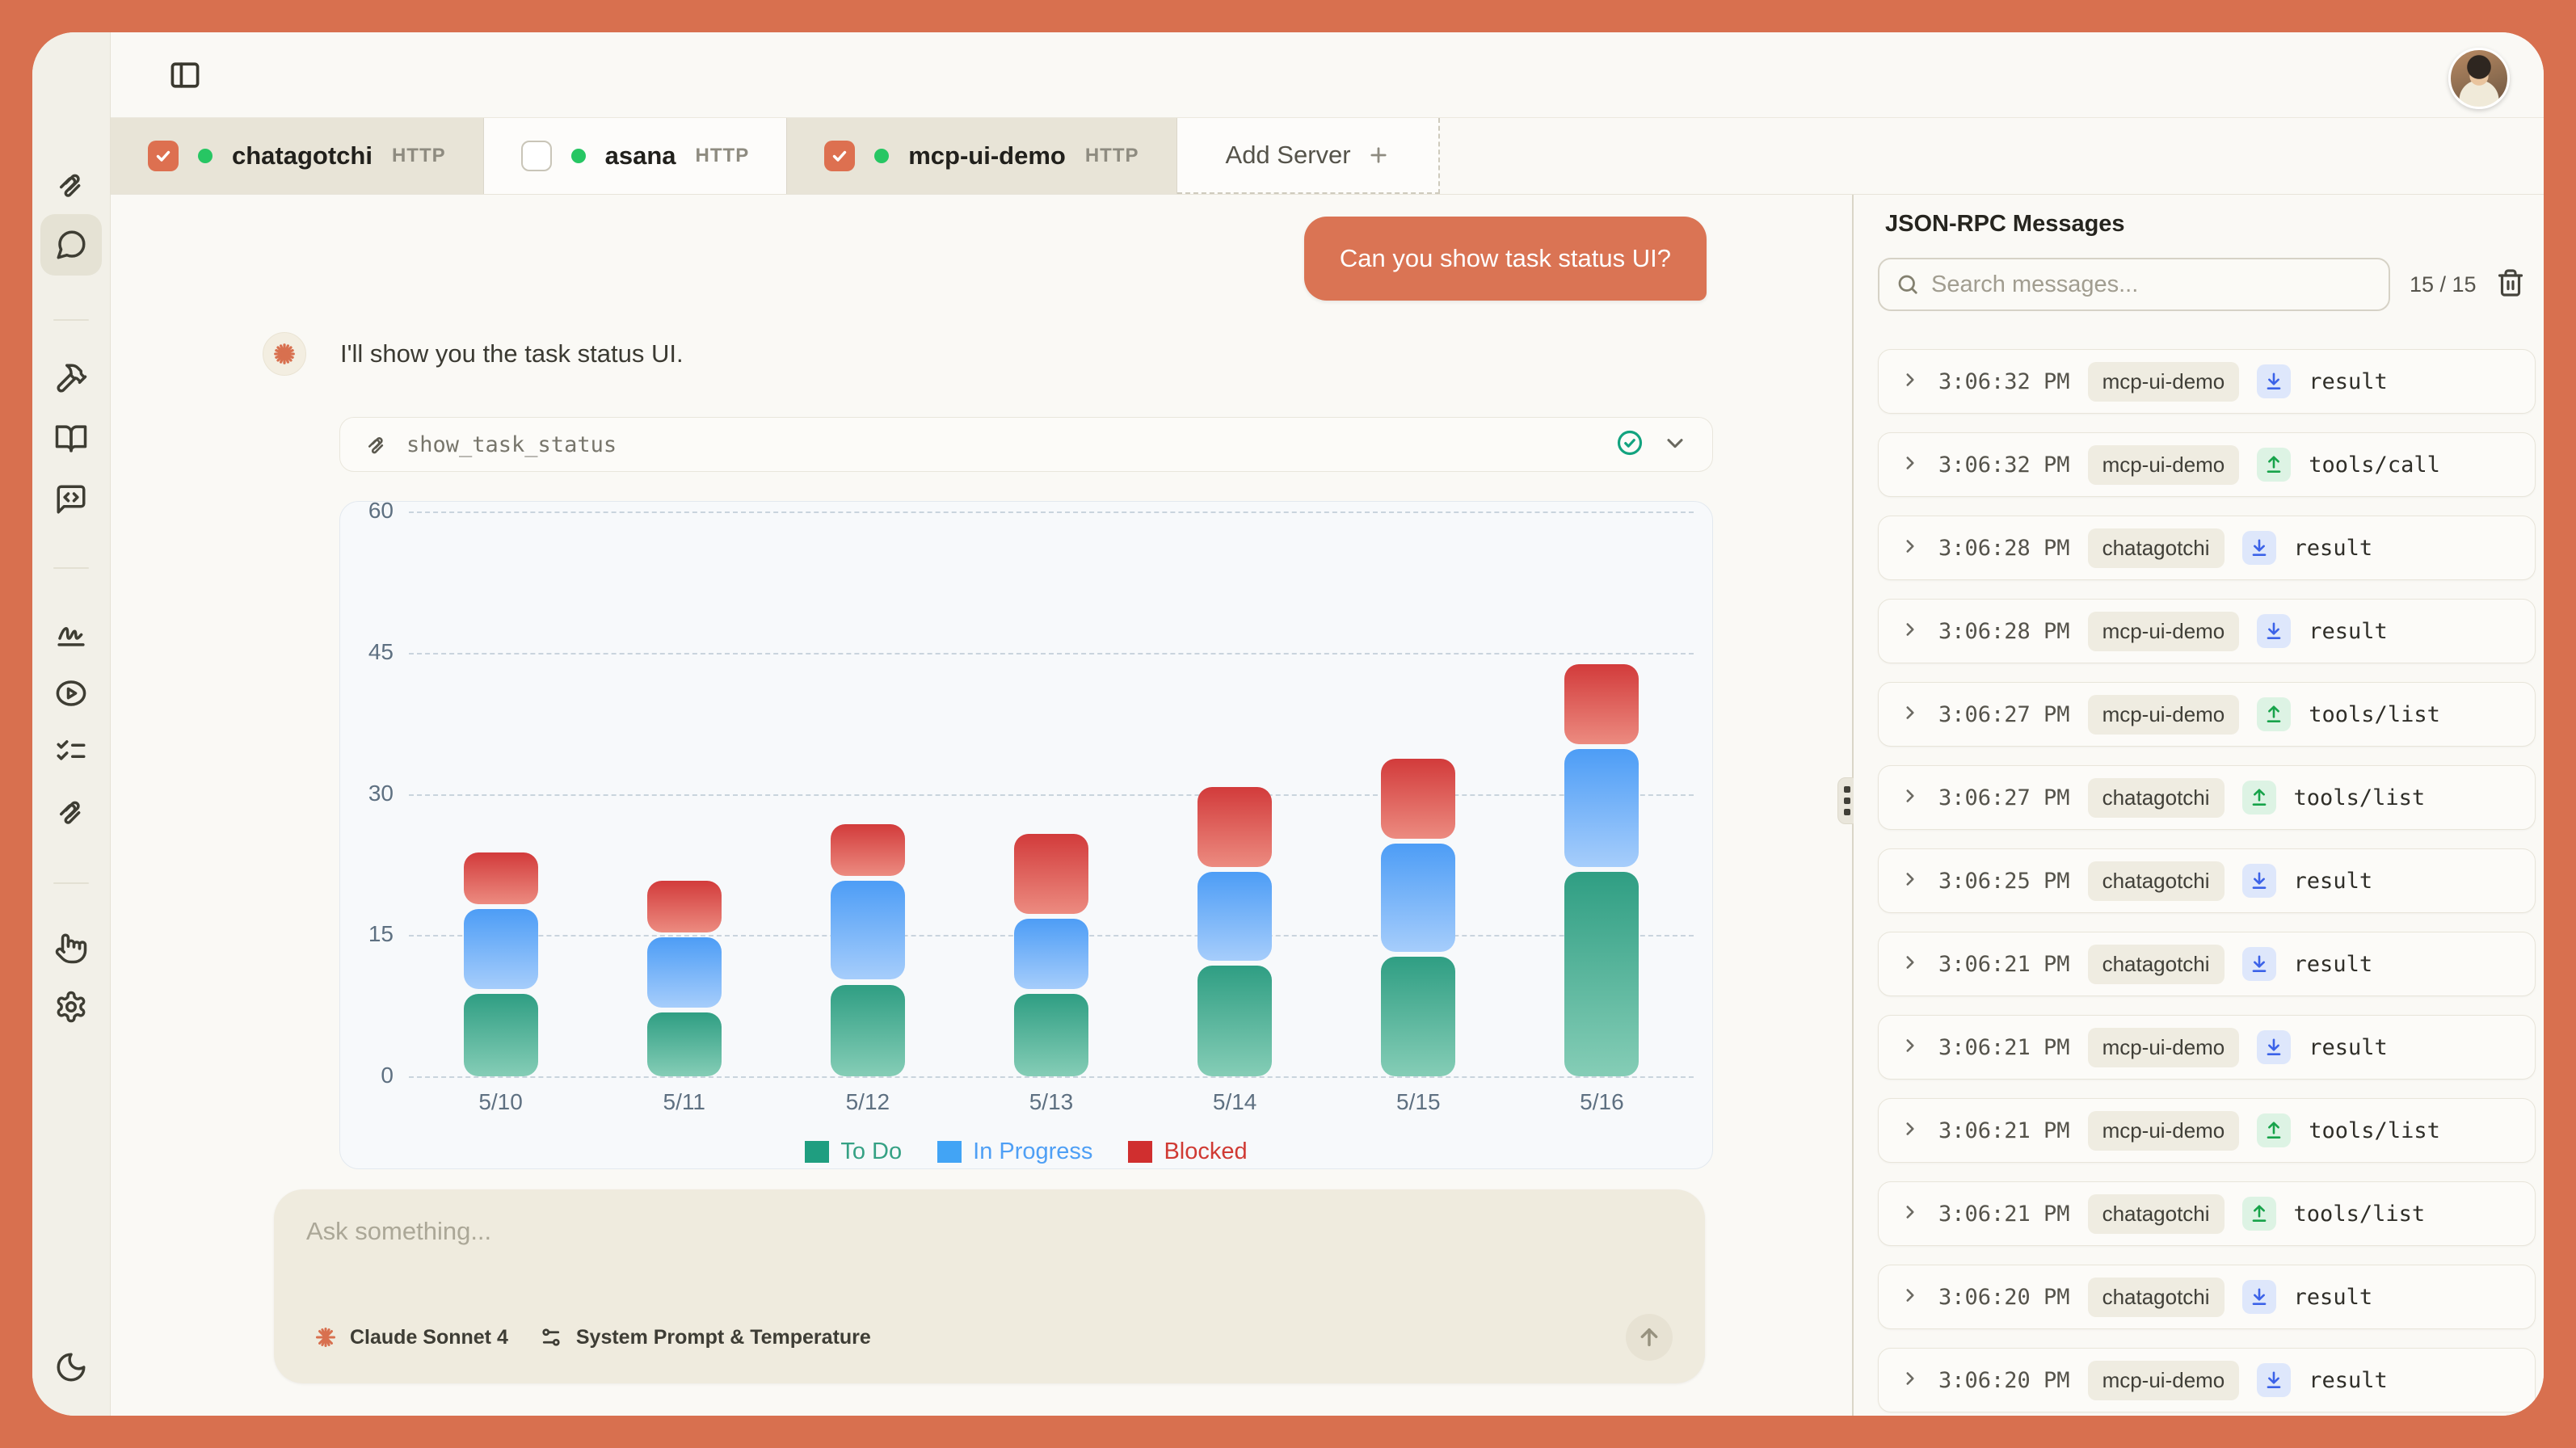 The width and height of the screenshot is (2576, 1448). Describe the element at coordinates (2207, 880) in the screenshot. I see `rpc-message-row: 3:06:25 PM chatagotchi result` at that location.